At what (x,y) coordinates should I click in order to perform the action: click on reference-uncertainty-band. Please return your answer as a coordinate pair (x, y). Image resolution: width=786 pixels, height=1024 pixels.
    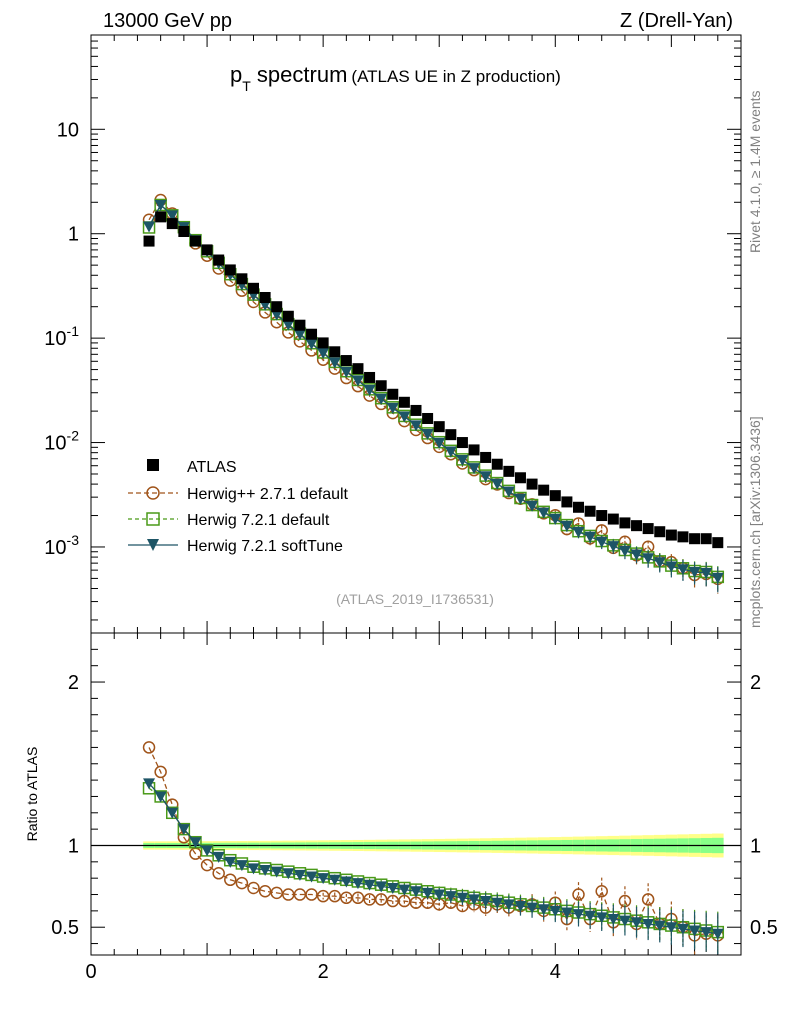
    Looking at the image, I should click on (416, 845).